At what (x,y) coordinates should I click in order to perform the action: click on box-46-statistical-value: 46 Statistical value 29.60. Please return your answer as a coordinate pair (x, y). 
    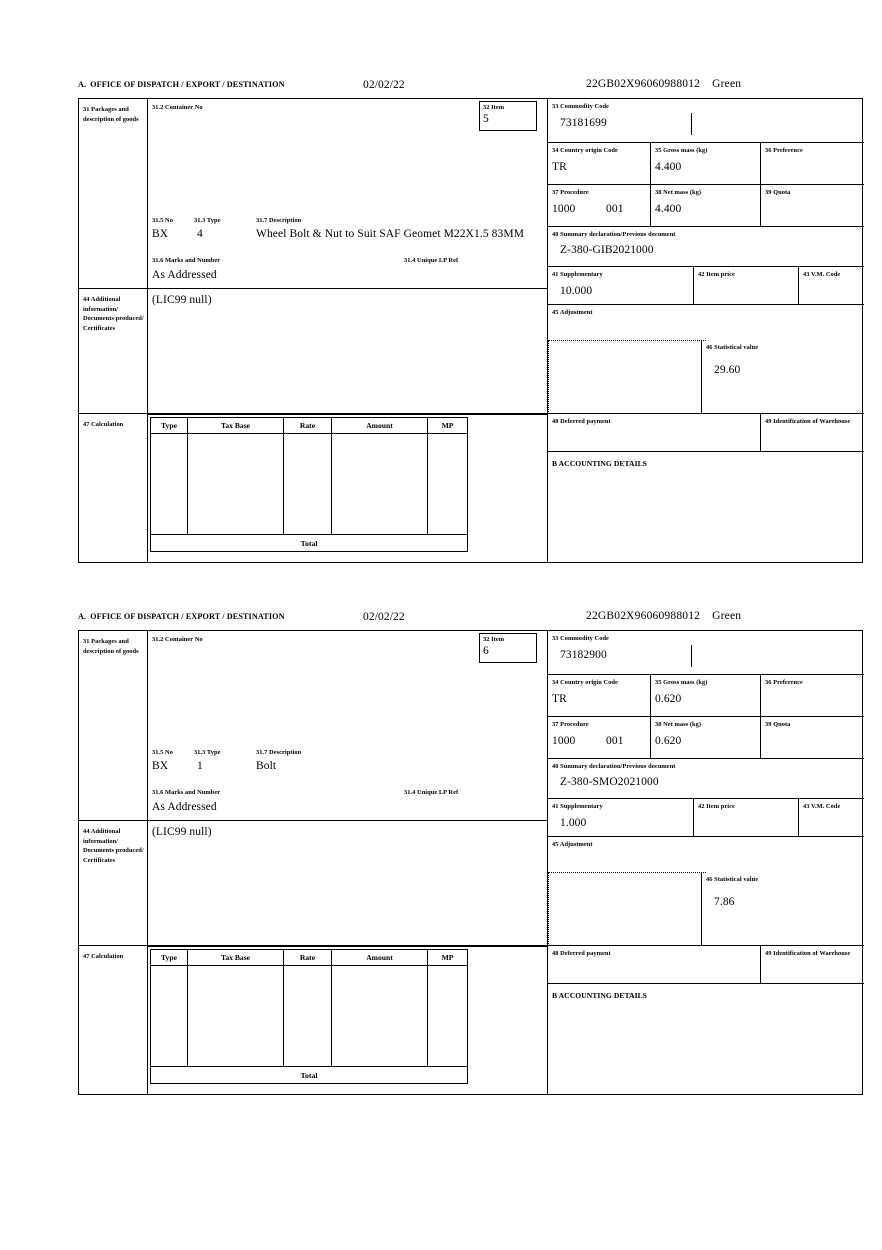
    Looking at the image, I should click on (782, 376).